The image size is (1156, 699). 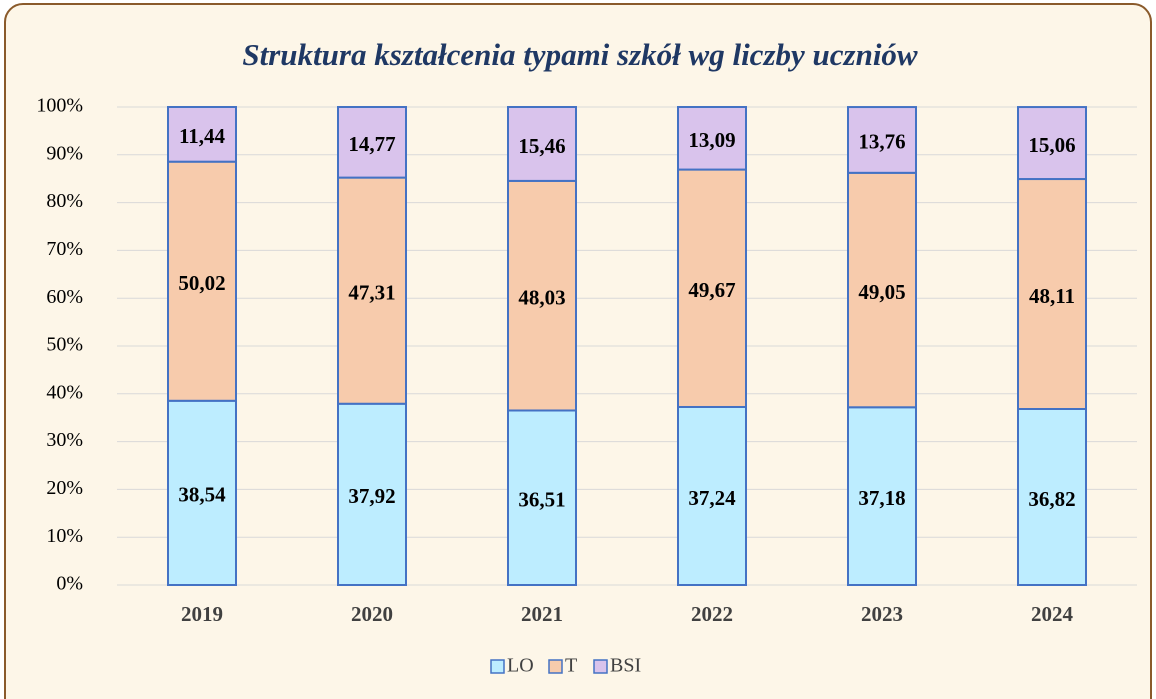 What do you see at coordinates (64, 249) in the screenshot?
I see `y-tick-label: 70%` at bounding box center [64, 249].